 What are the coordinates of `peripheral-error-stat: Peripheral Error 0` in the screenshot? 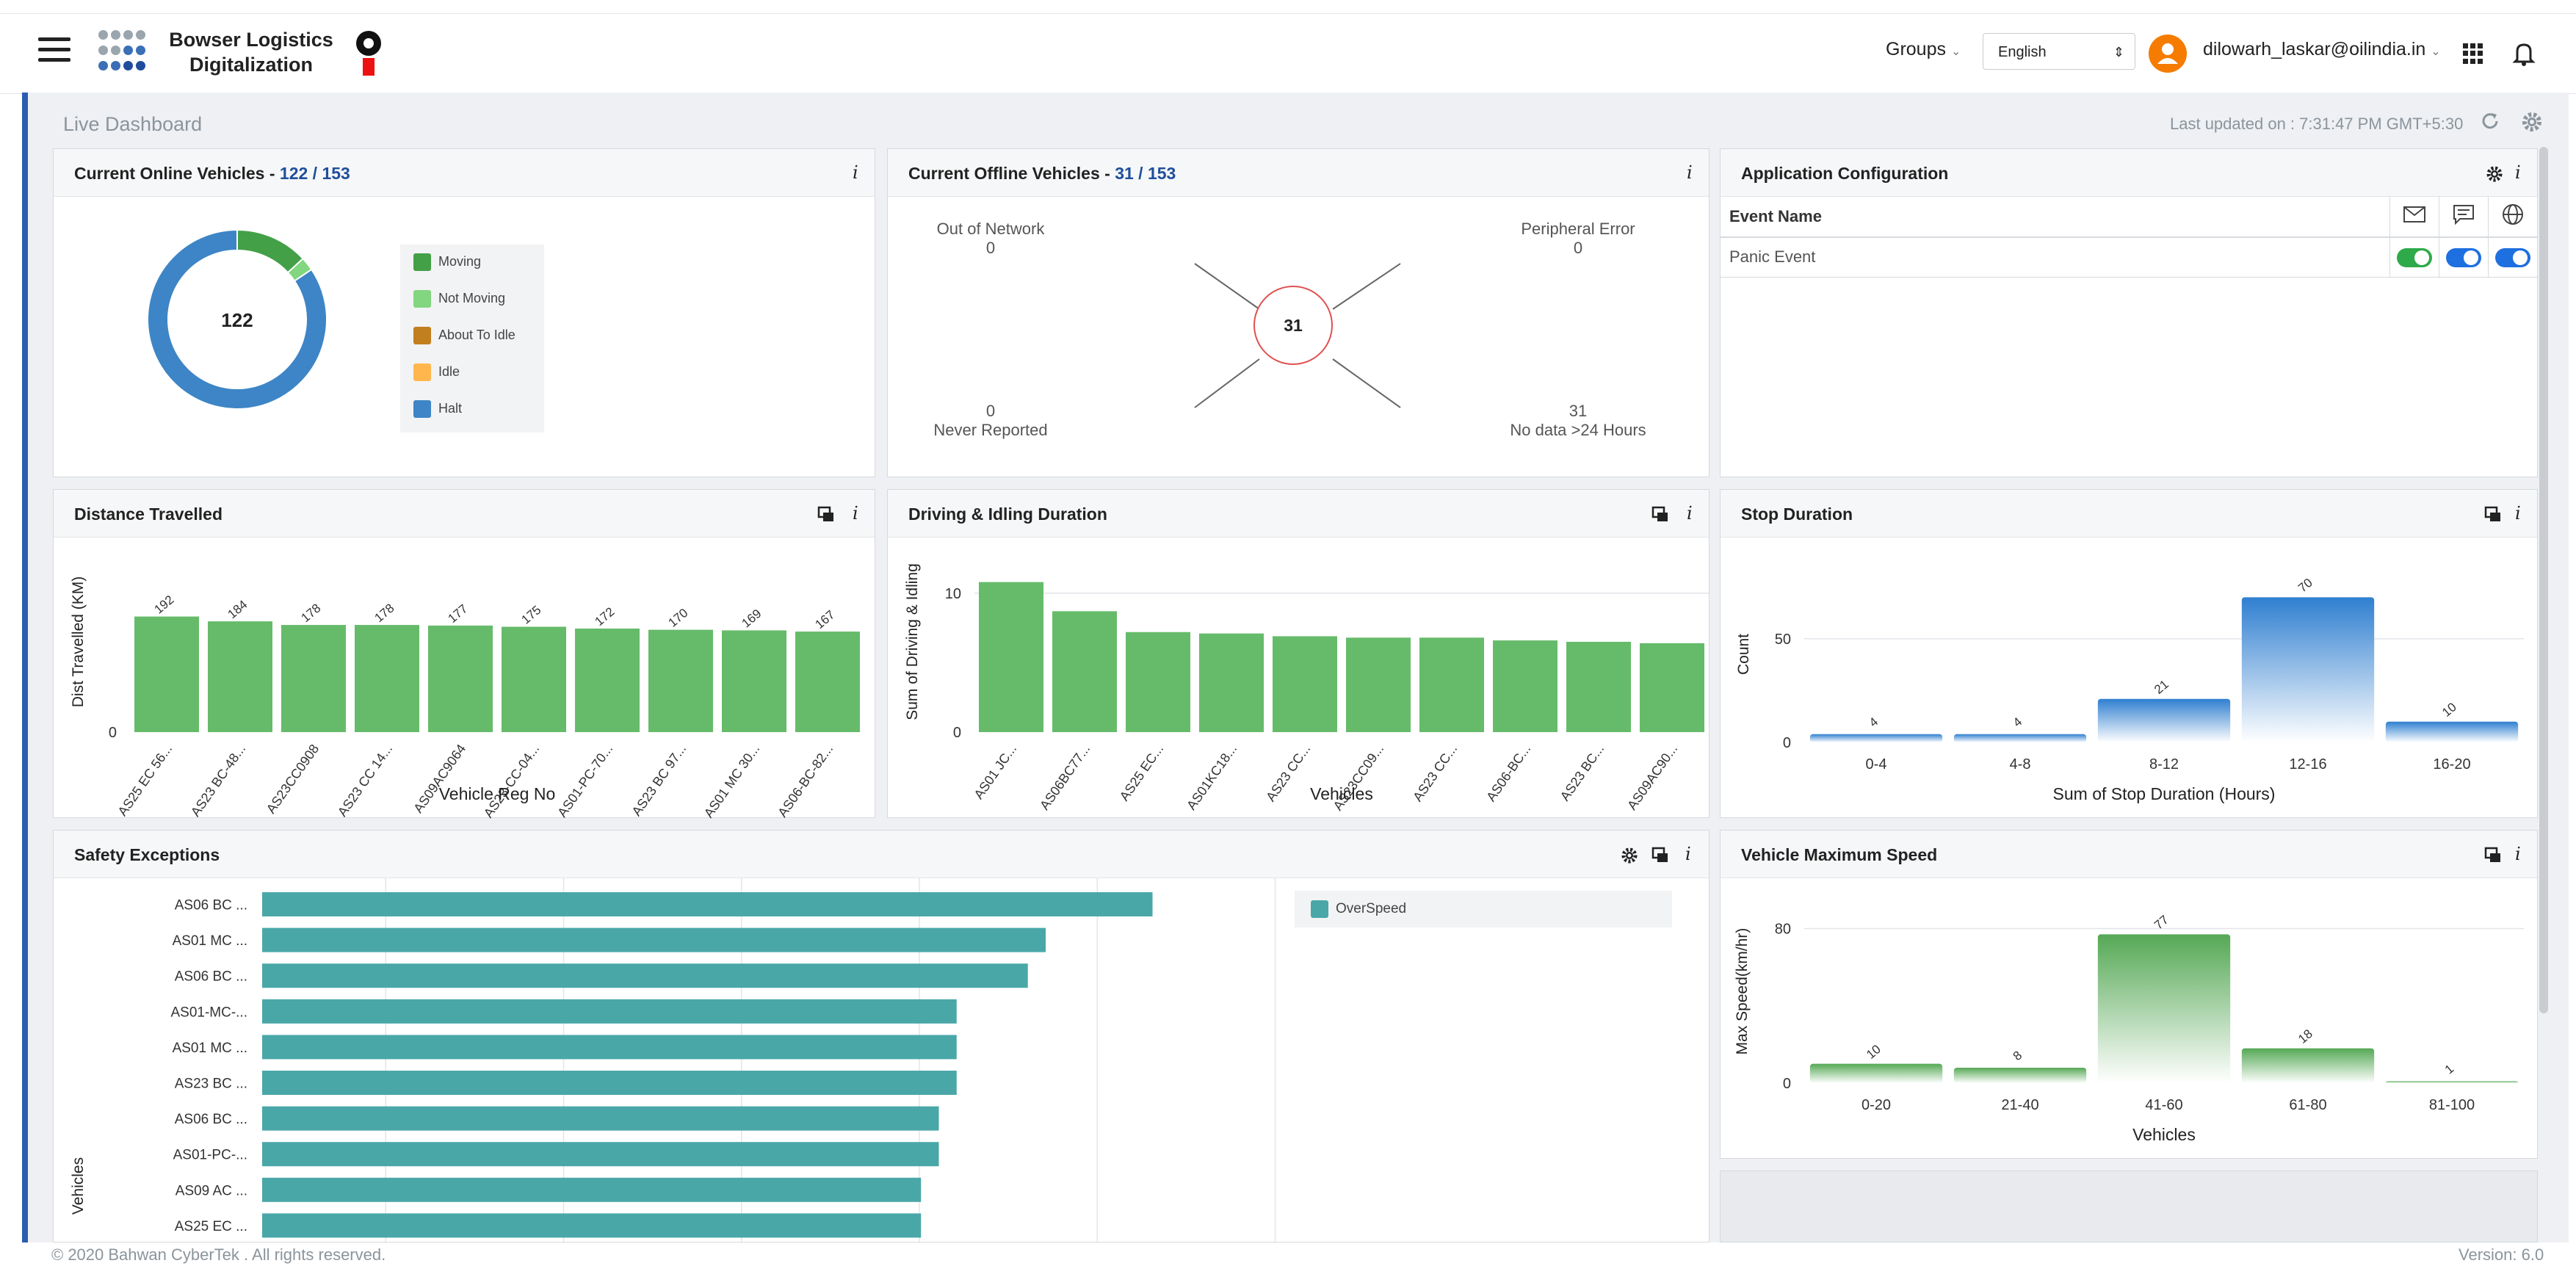 It's located at (1578, 238).